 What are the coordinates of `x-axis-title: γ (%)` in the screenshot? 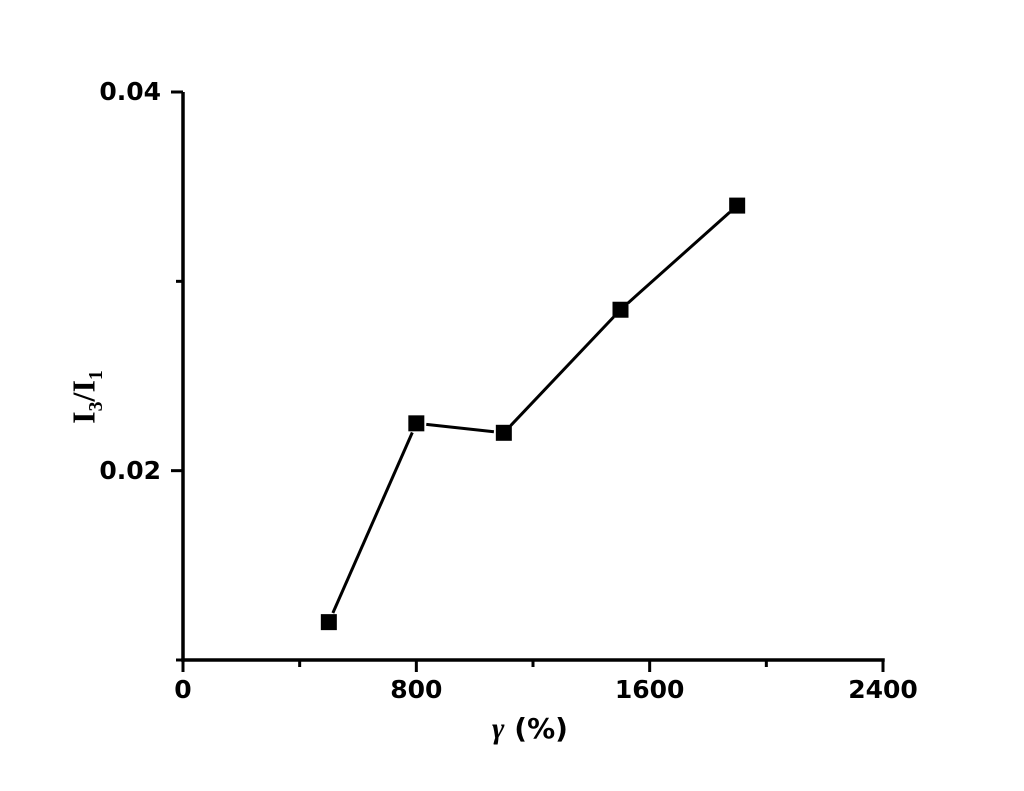 It's located at (530, 729).